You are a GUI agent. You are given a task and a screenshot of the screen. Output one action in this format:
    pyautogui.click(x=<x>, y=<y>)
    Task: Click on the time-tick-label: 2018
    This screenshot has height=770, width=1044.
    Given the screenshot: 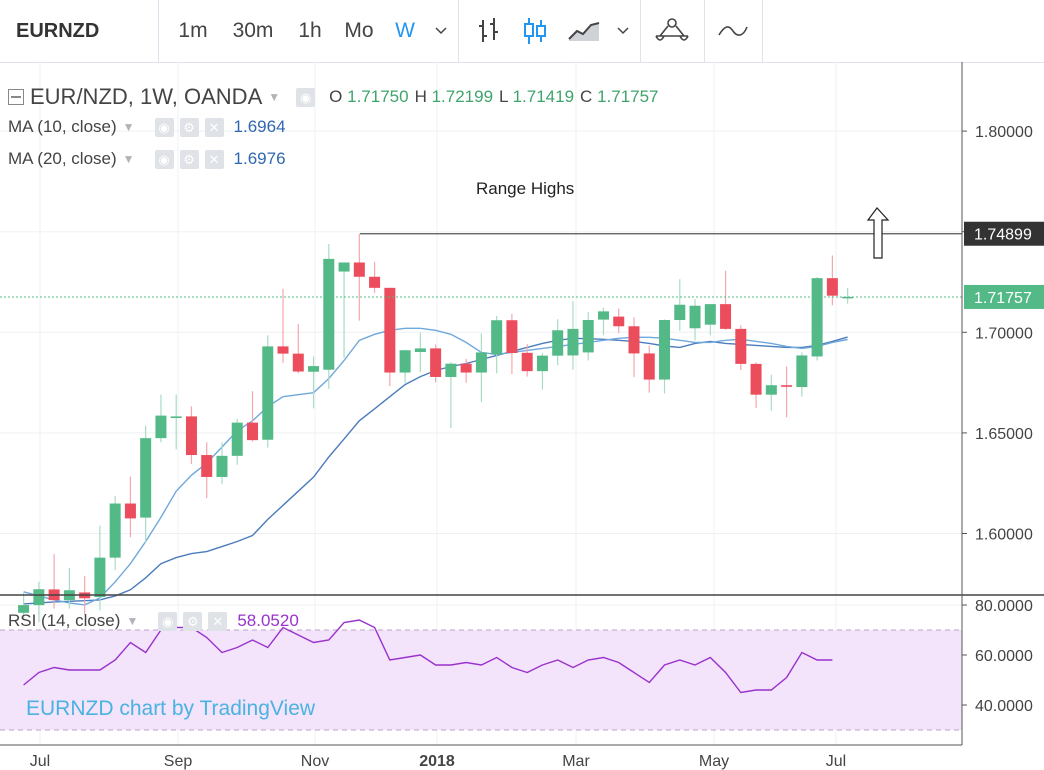 What is the action you would take?
    pyautogui.click(x=437, y=761)
    